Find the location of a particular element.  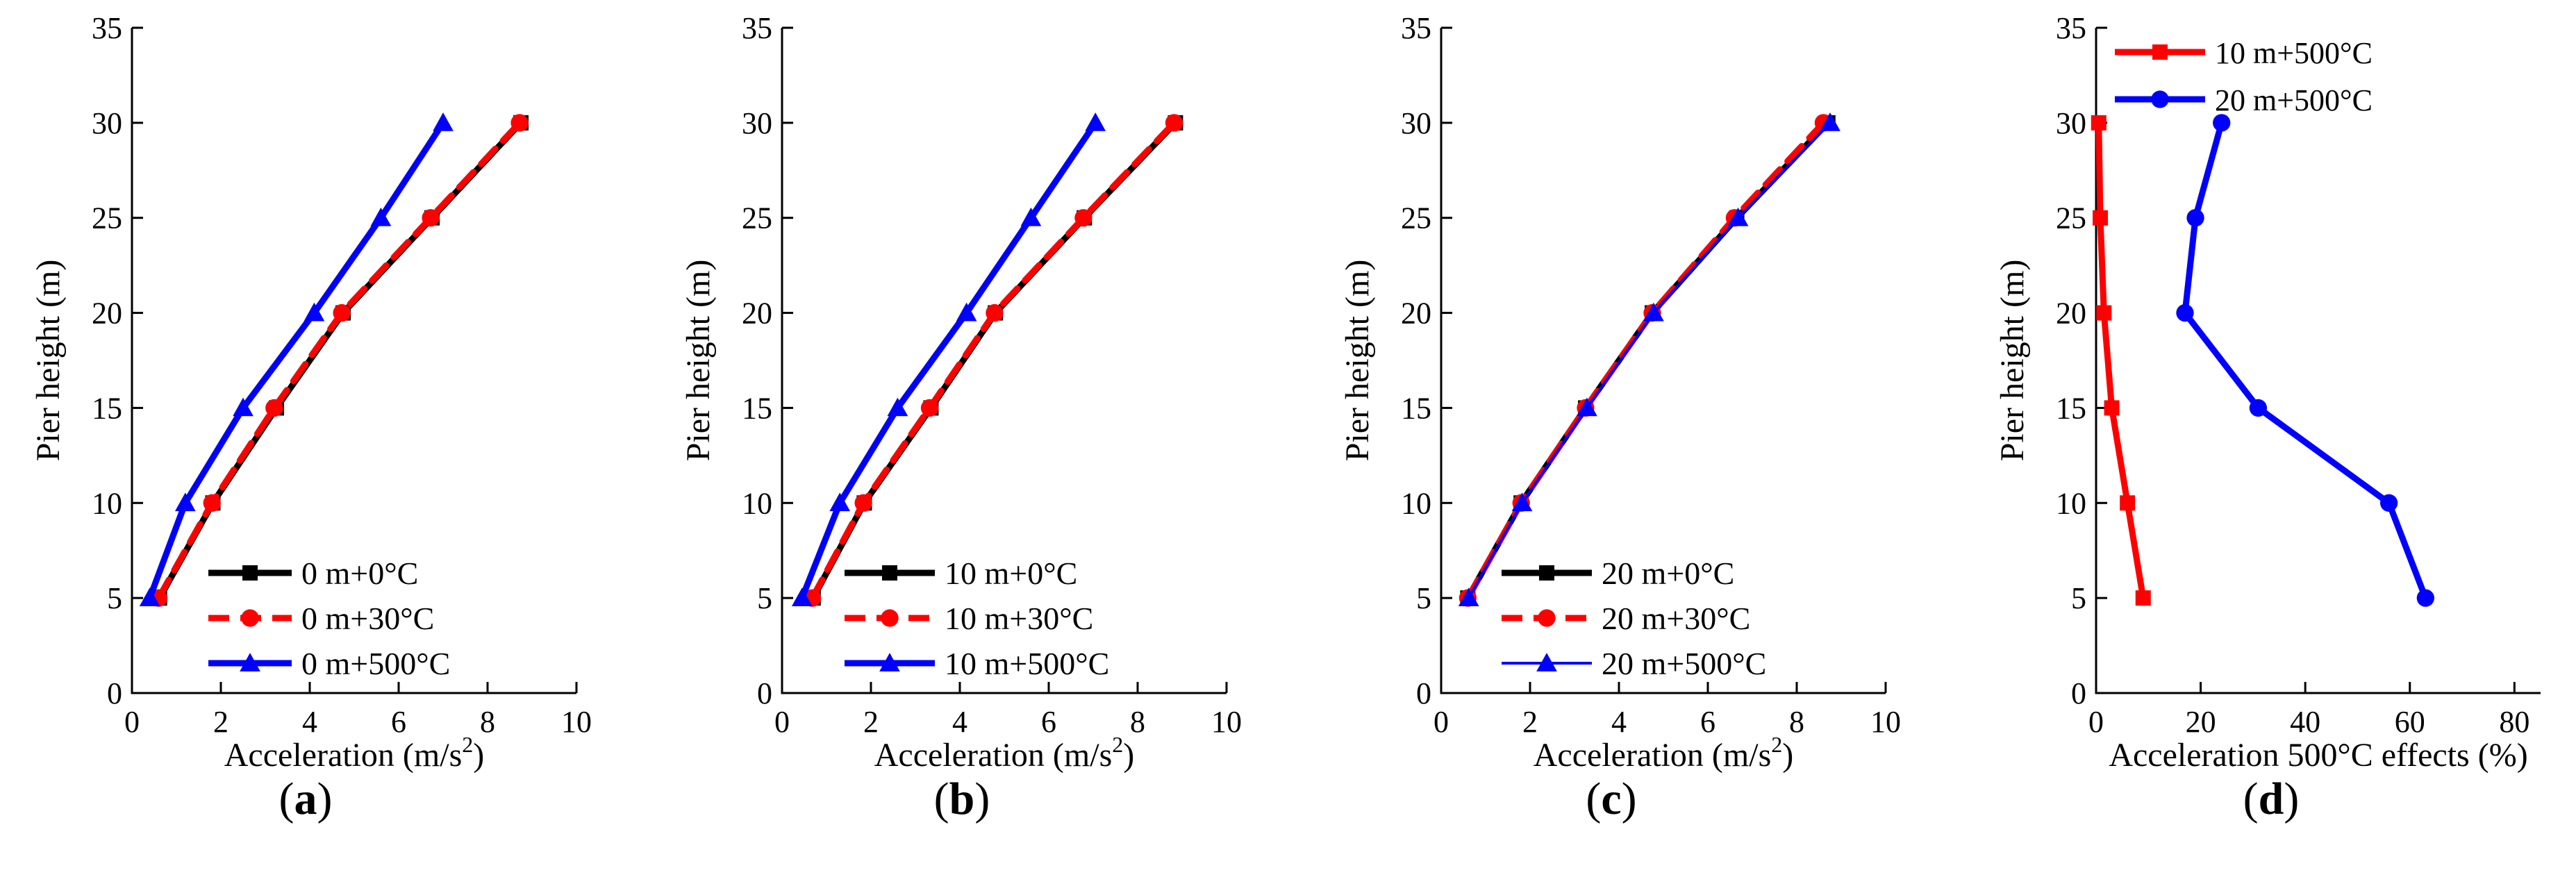

x-tick-label: 6 is located at coordinates (1707, 722).